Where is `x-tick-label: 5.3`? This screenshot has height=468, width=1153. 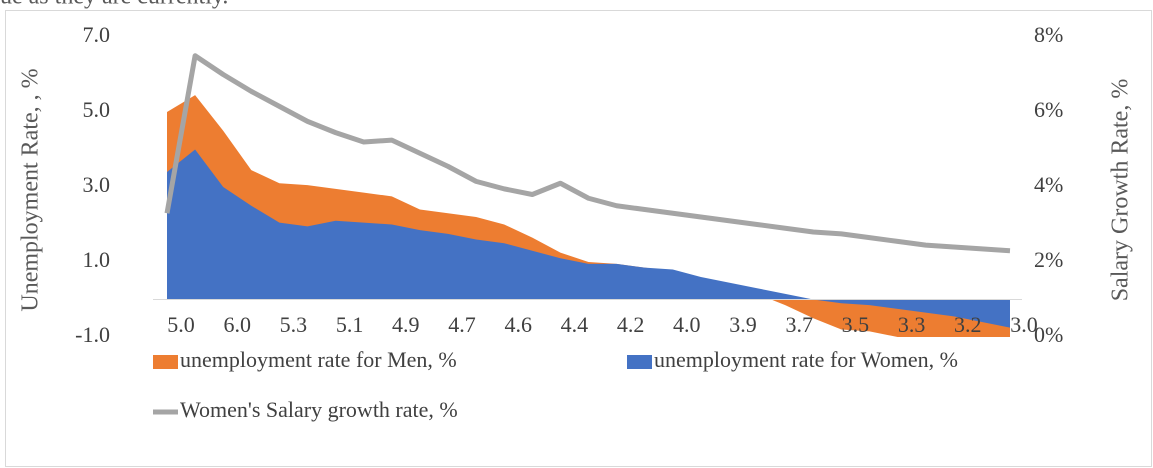
x-tick-label: 5.3 is located at coordinates (294, 324).